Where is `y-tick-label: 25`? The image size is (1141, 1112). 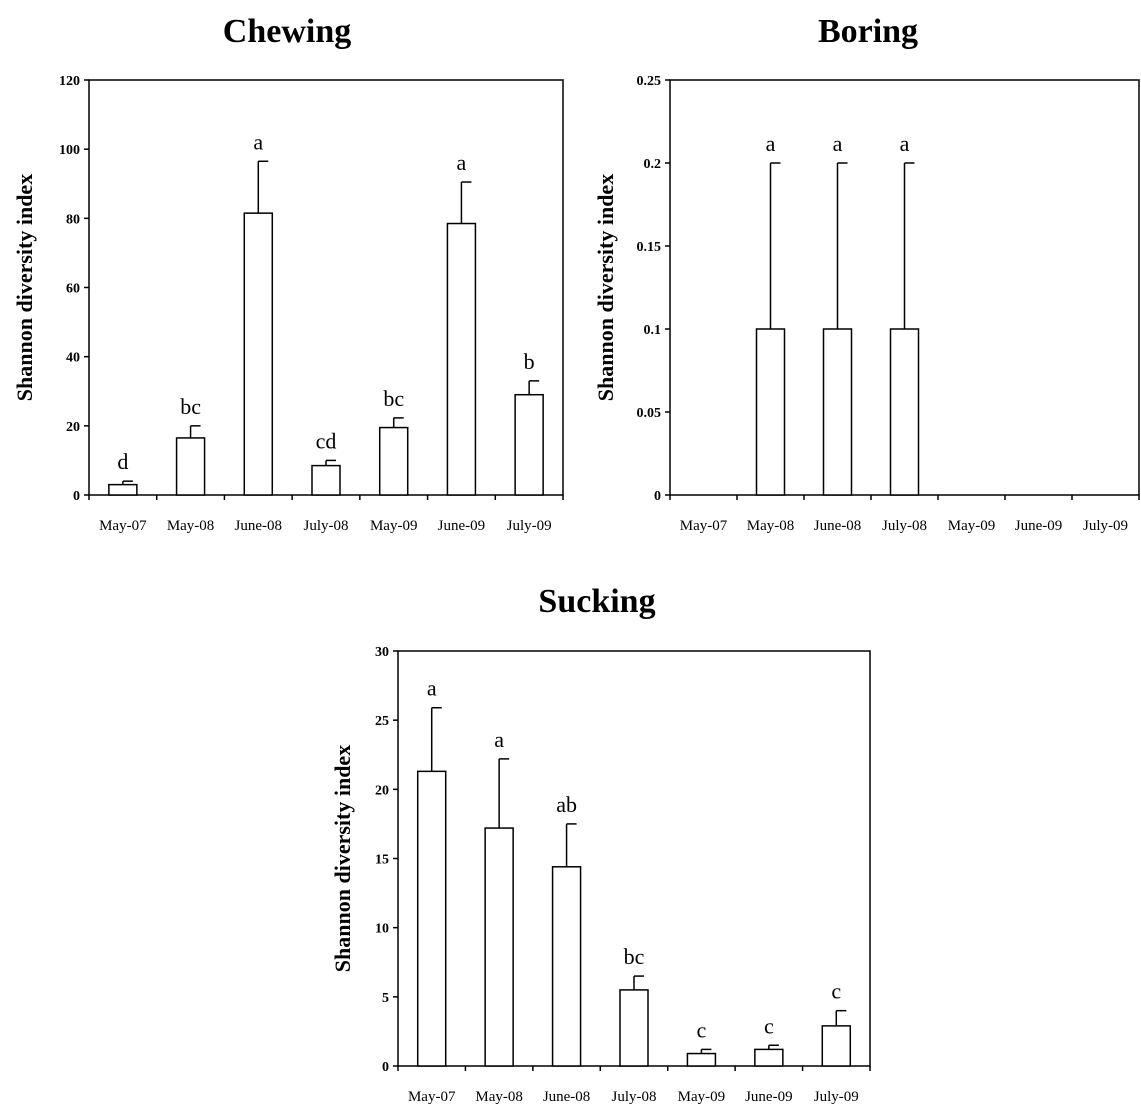 y-tick-label: 25 is located at coordinates (382, 721).